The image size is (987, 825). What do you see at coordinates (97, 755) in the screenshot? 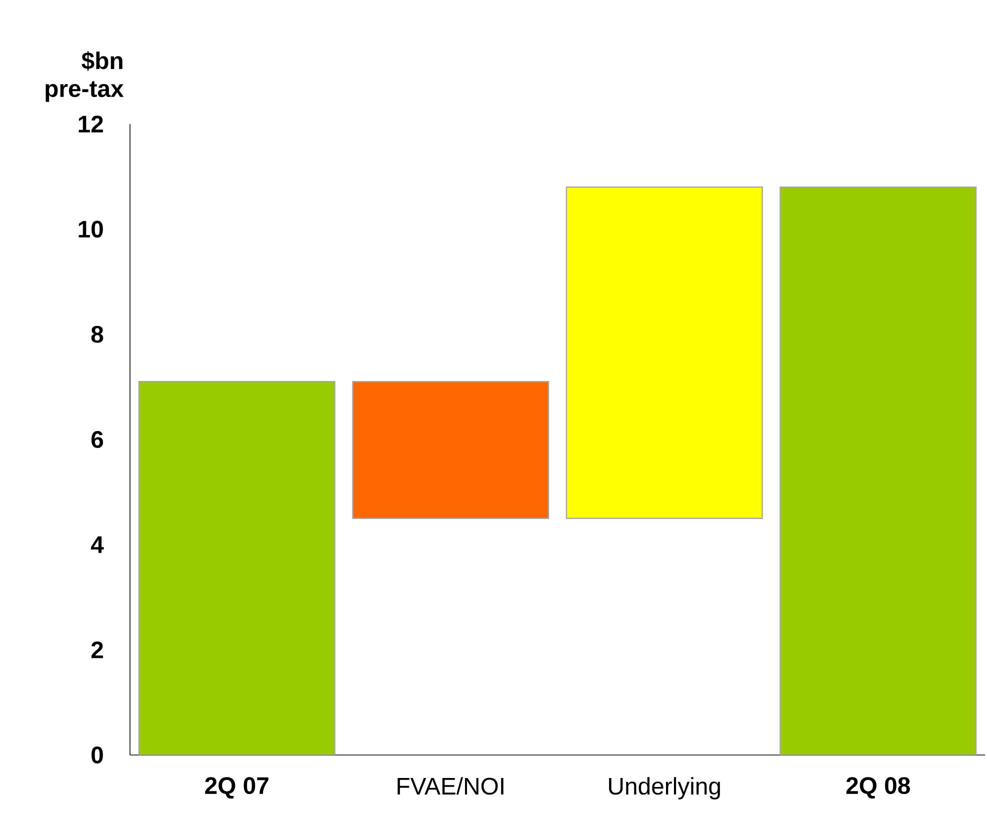
I see `y-tick-label: 0` at bounding box center [97, 755].